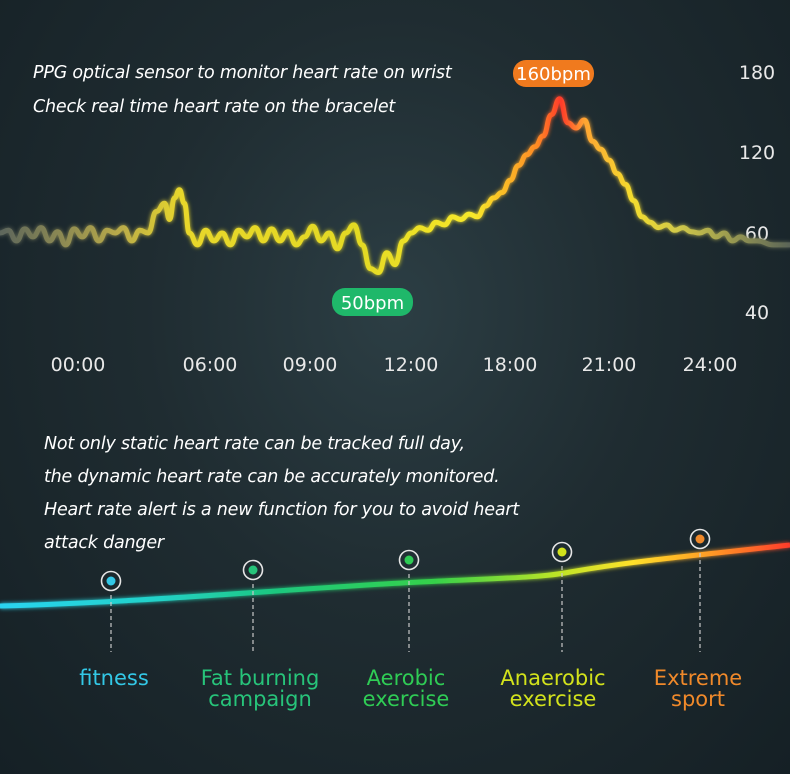 The height and width of the screenshot is (774, 790). I want to click on min-badge-background, so click(372, 302).